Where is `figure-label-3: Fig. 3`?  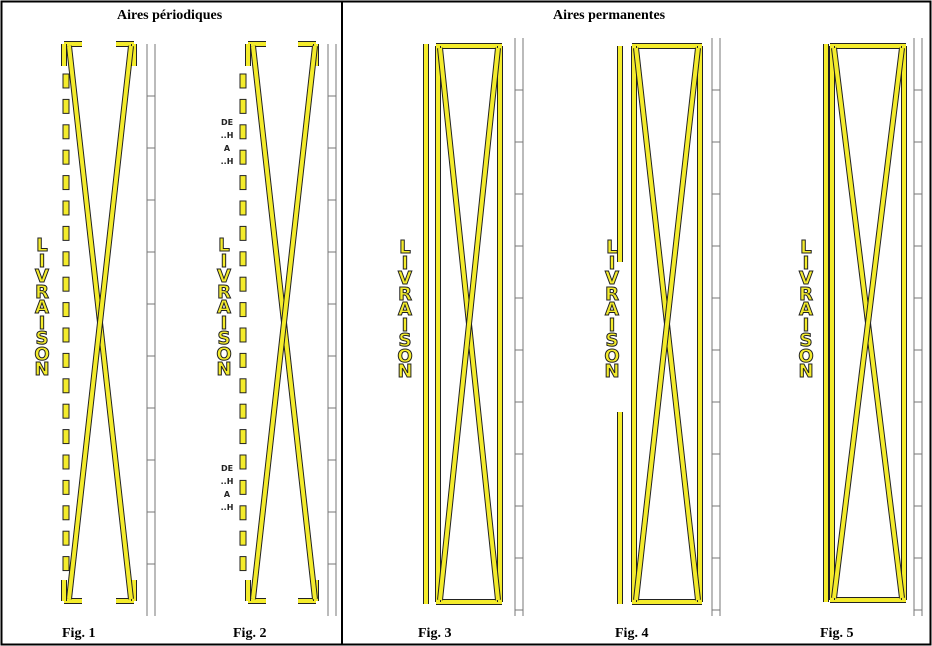 figure-label-3: Fig. 3 is located at coordinates (435, 633).